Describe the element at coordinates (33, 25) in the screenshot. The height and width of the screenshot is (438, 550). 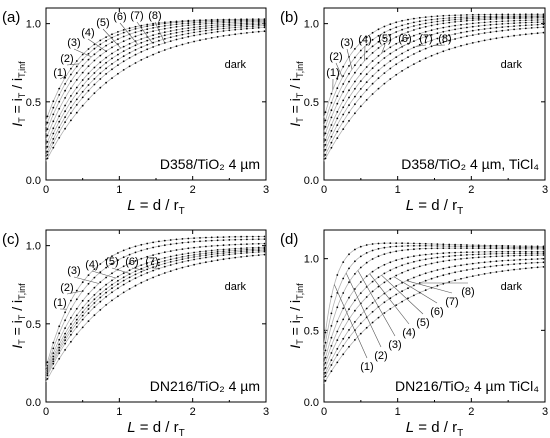
I see `y-tick-label: 1.0` at that location.